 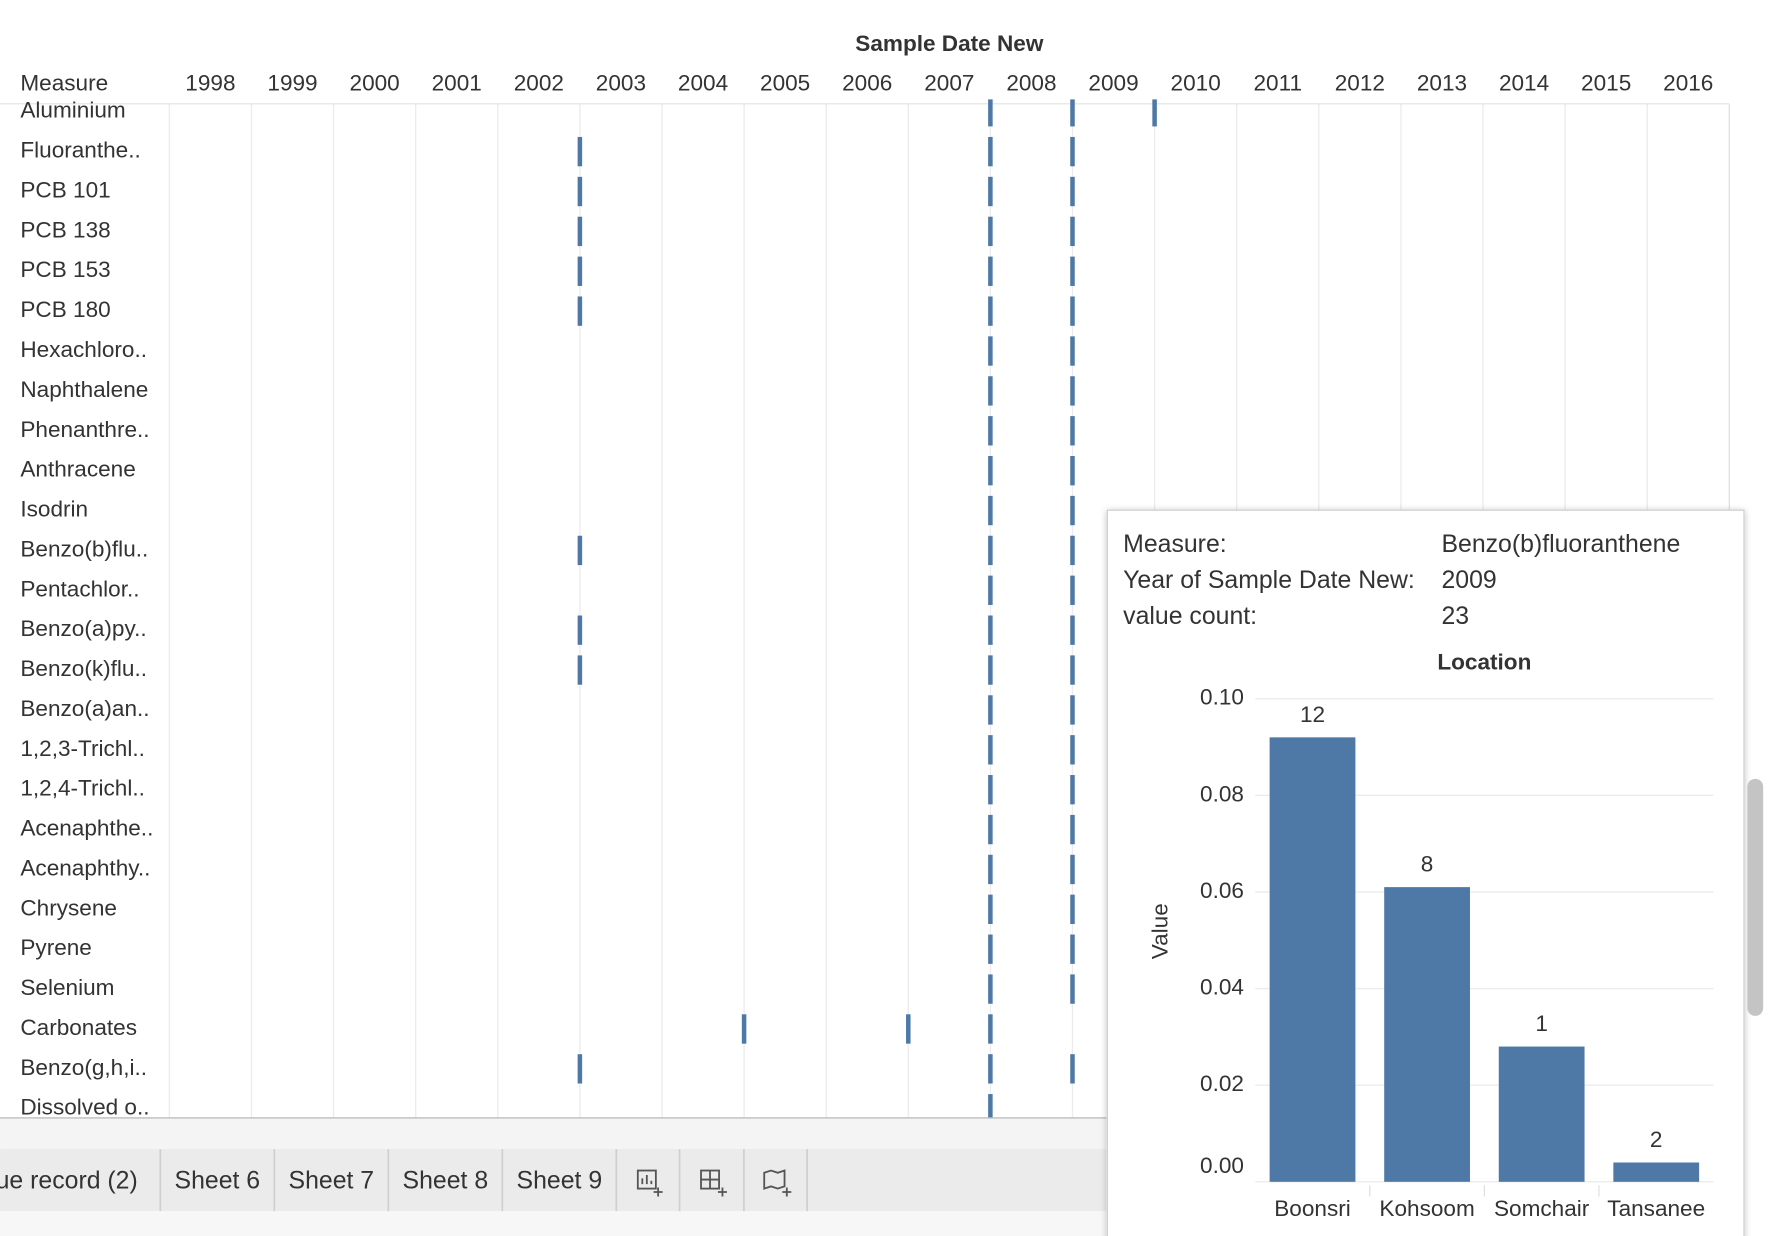 I want to click on row-label: Isodrin, so click(x=54, y=509).